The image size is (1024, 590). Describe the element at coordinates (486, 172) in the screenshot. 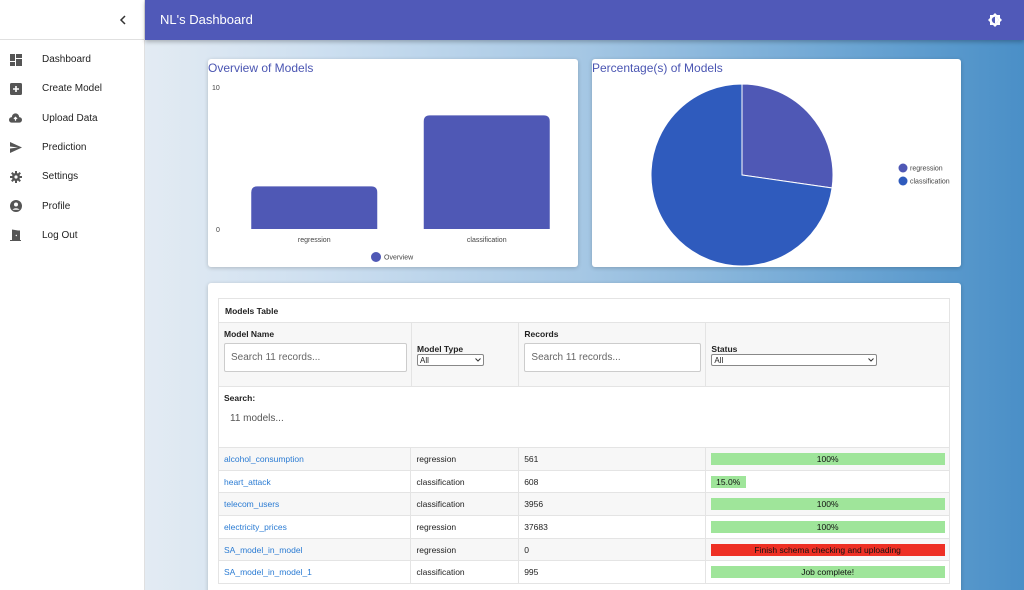

I see `bar-classification` at that location.